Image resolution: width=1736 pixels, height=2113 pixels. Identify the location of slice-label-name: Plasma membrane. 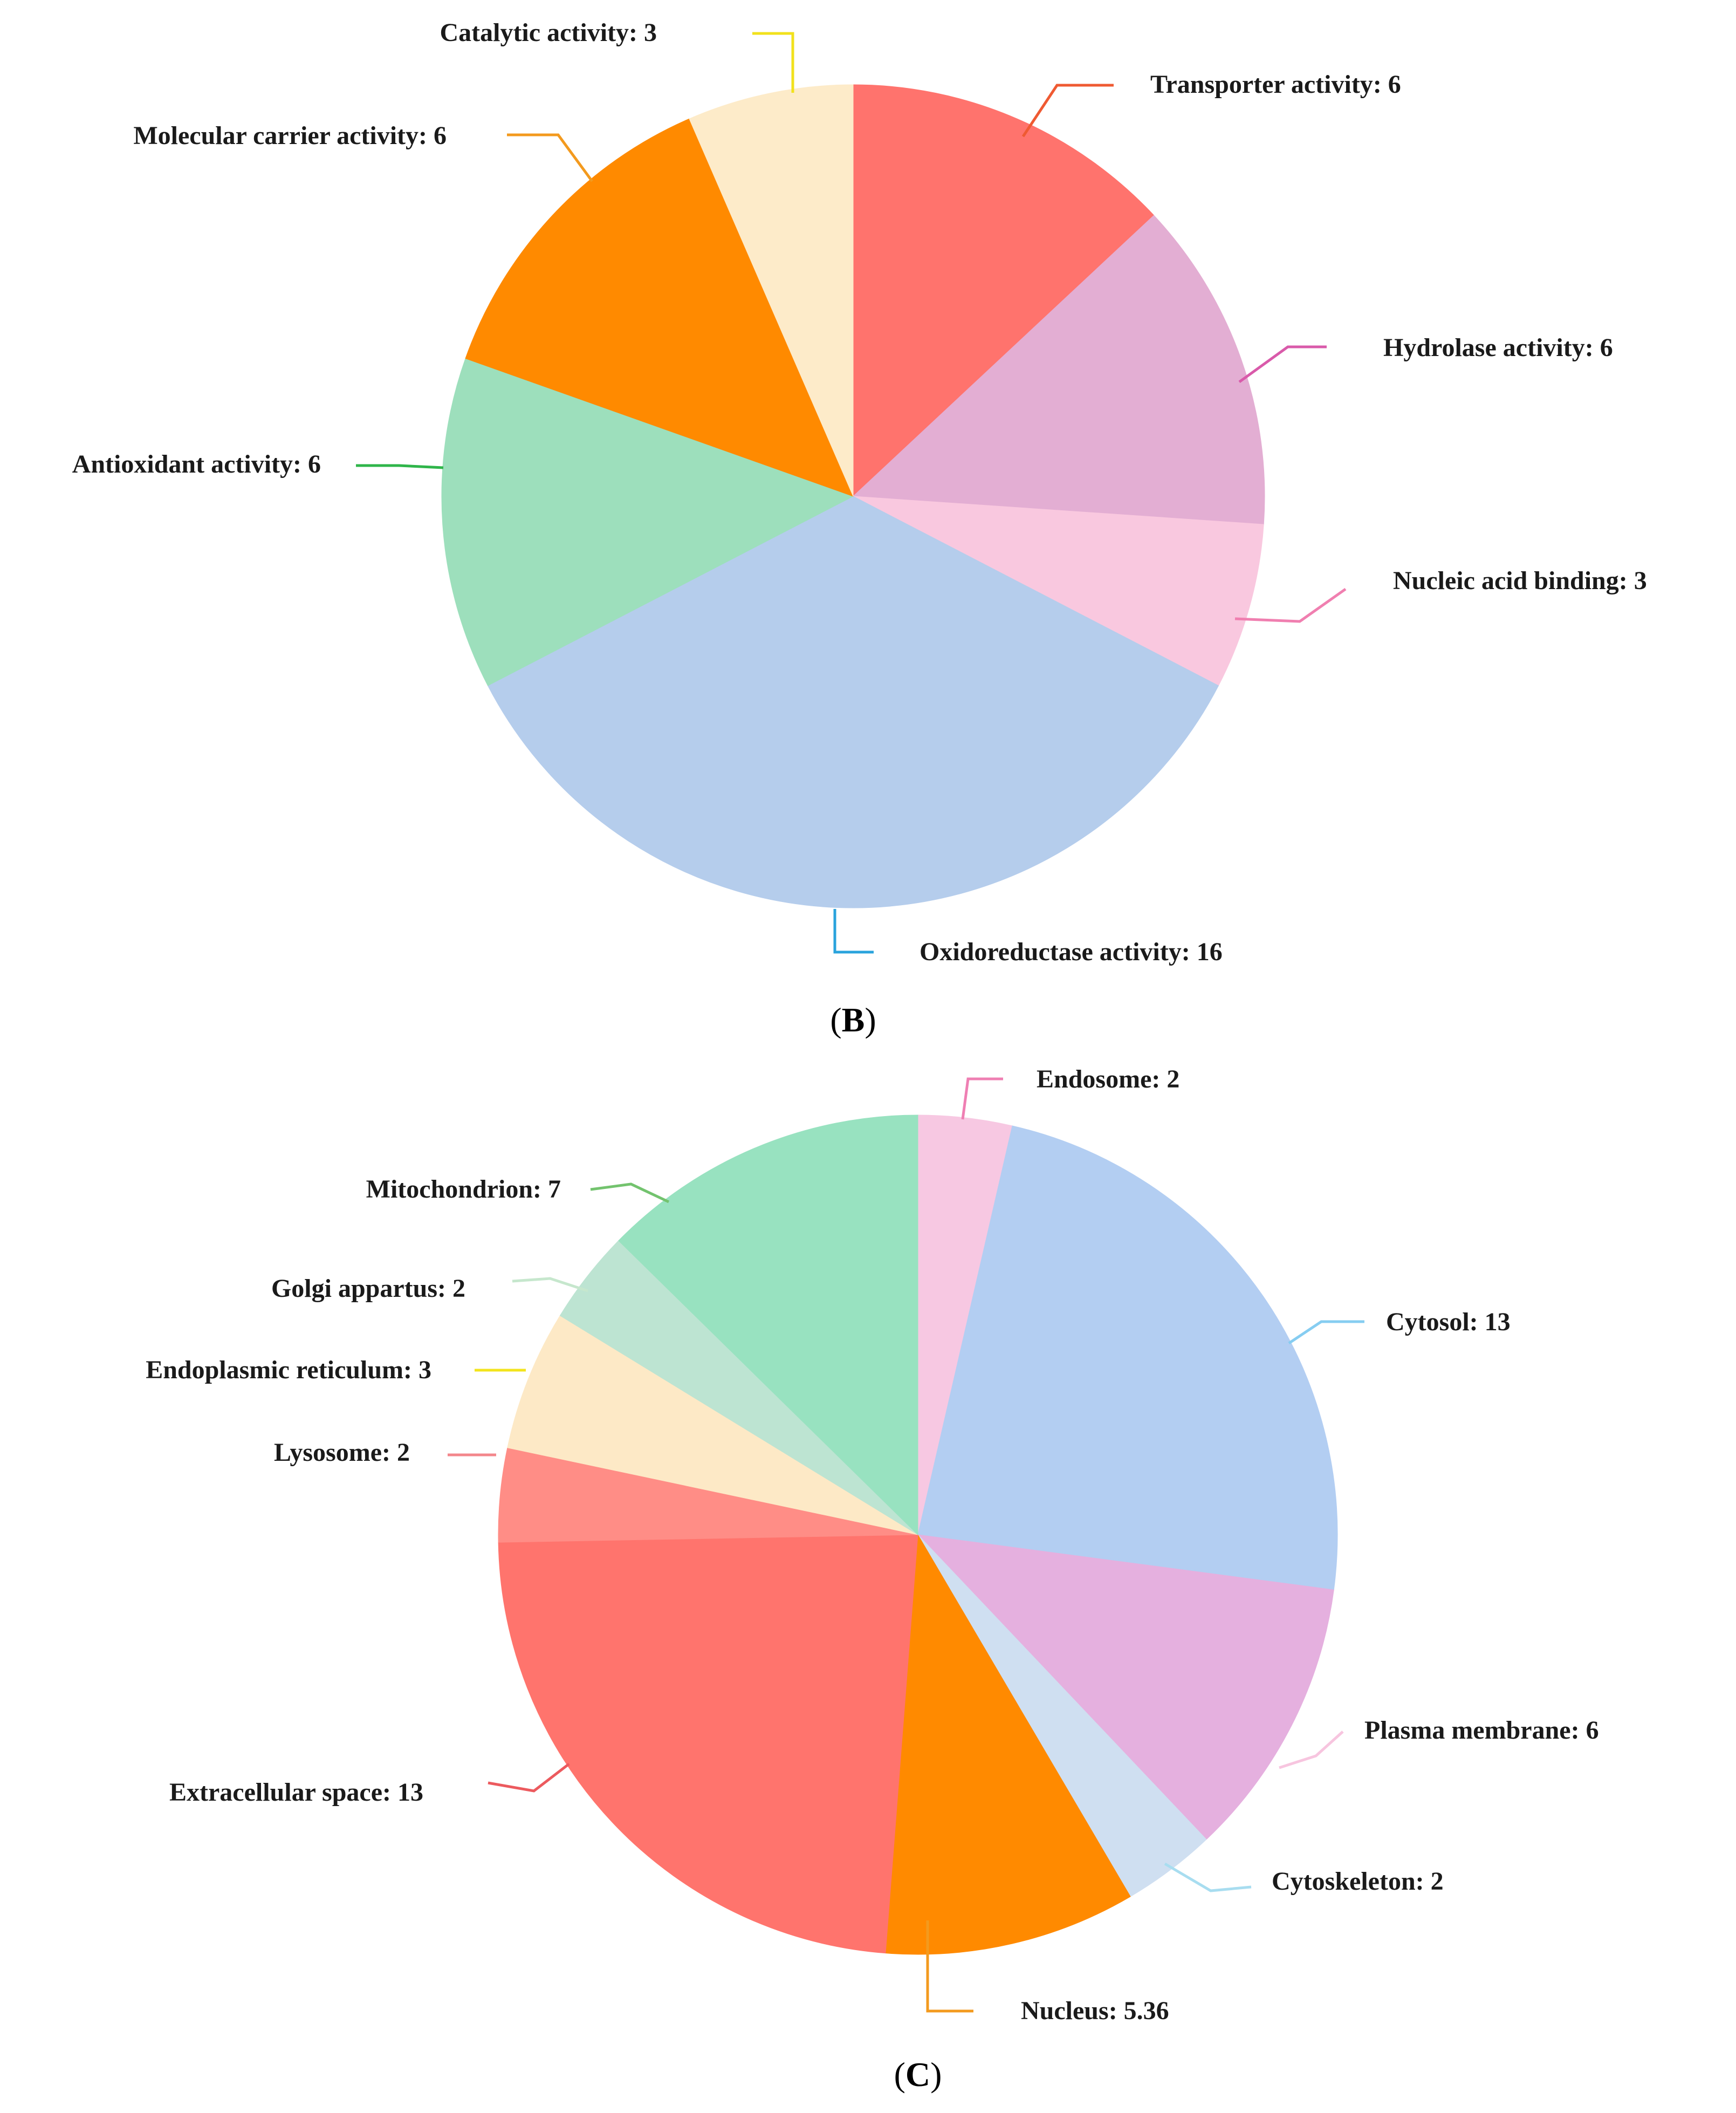
(1467, 1730).